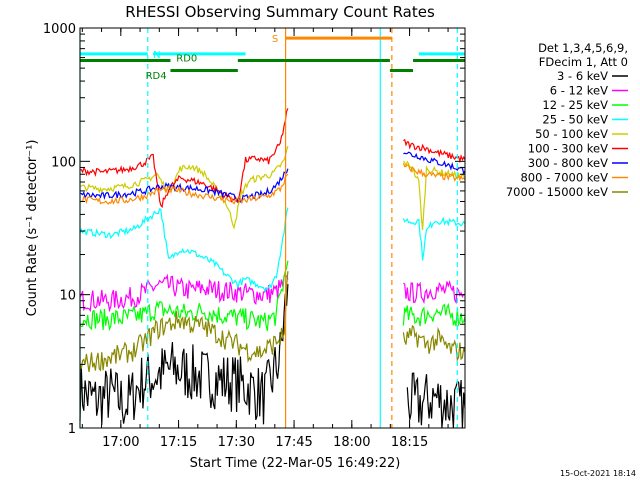 This screenshot has height=484, width=640. I want to click on band-label-rd4: RD4, so click(156, 76).